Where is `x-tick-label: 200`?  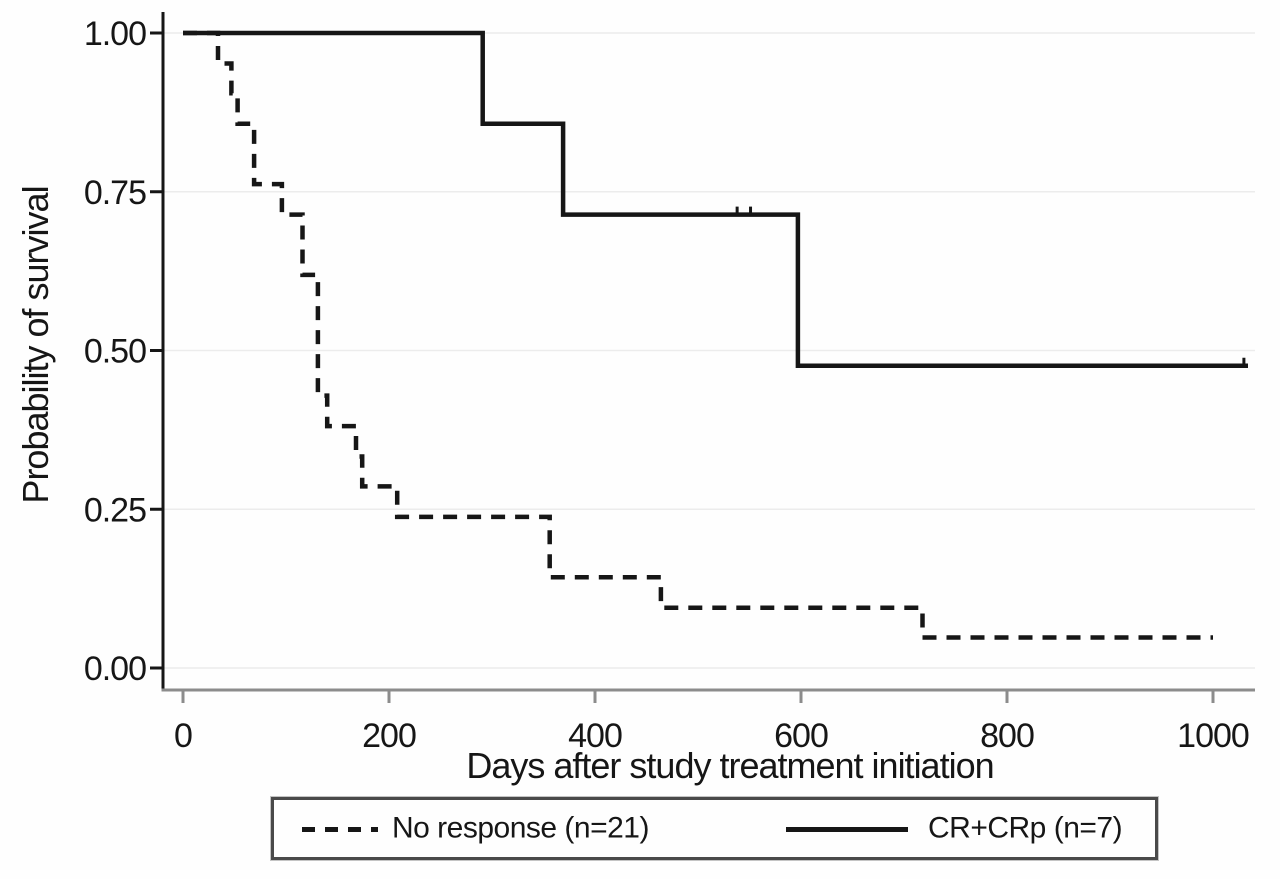
x-tick-label: 200 is located at coordinates (389, 736).